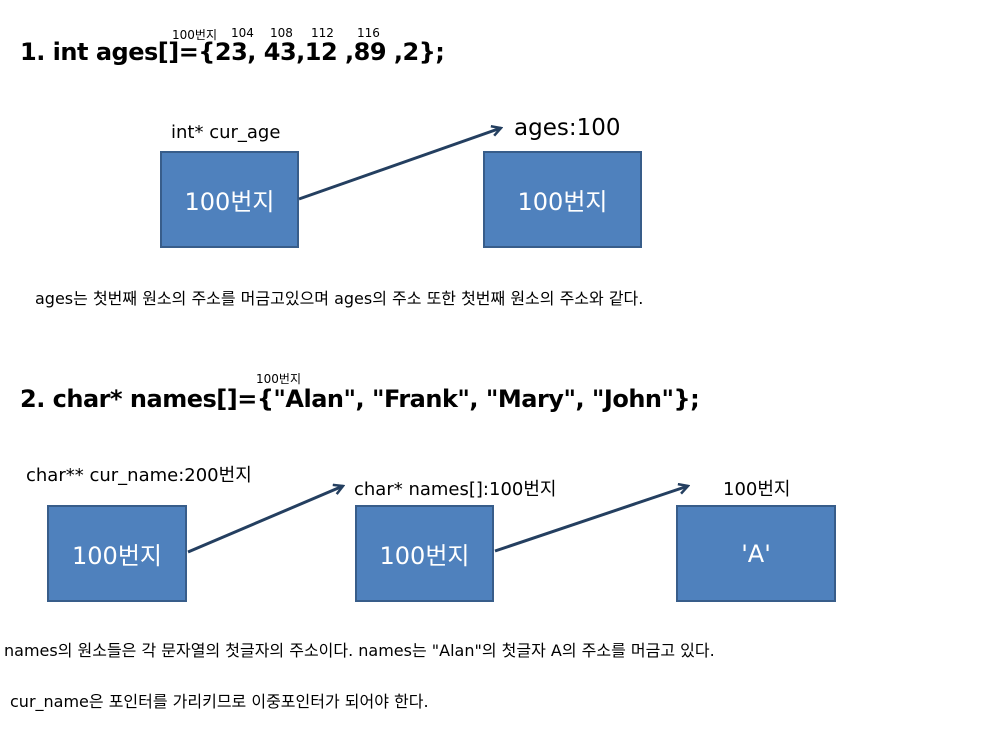 This screenshot has height=738, width=995. I want to click on address-label-116: 116, so click(368, 33).